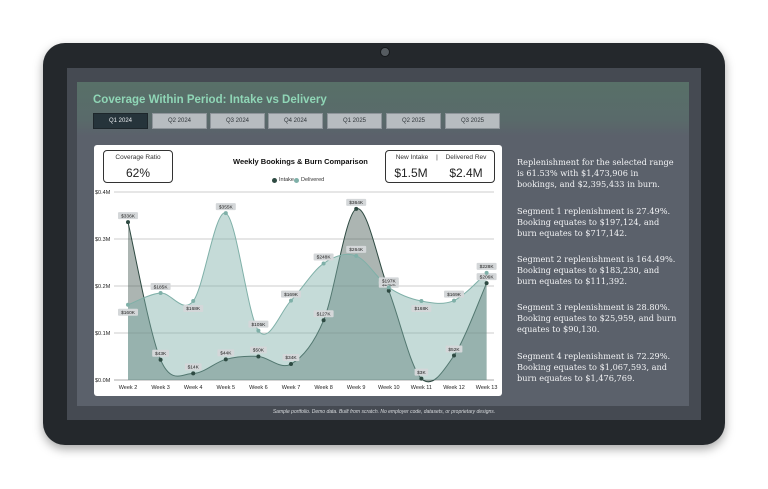 This screenshot has width=768, height=489. What do you see at coordinates (313, 180) in the screenshot?
I see `legend-delivered-label: Delivered` at bounding box center [313, 180].